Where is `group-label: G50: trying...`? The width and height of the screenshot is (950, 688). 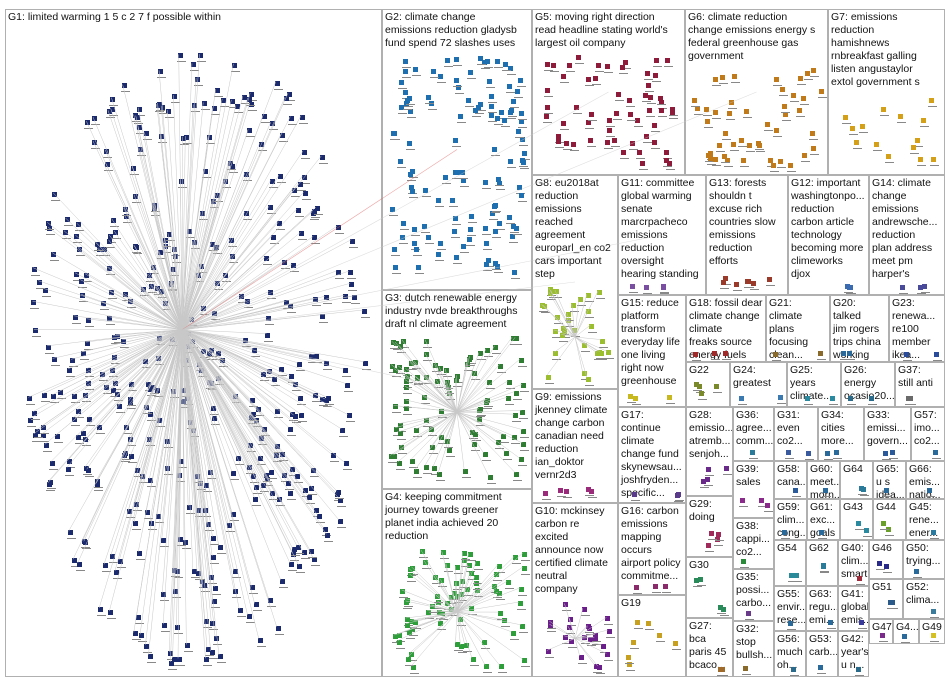 group-label: G50: trying... is located at coordinates (923, 554).